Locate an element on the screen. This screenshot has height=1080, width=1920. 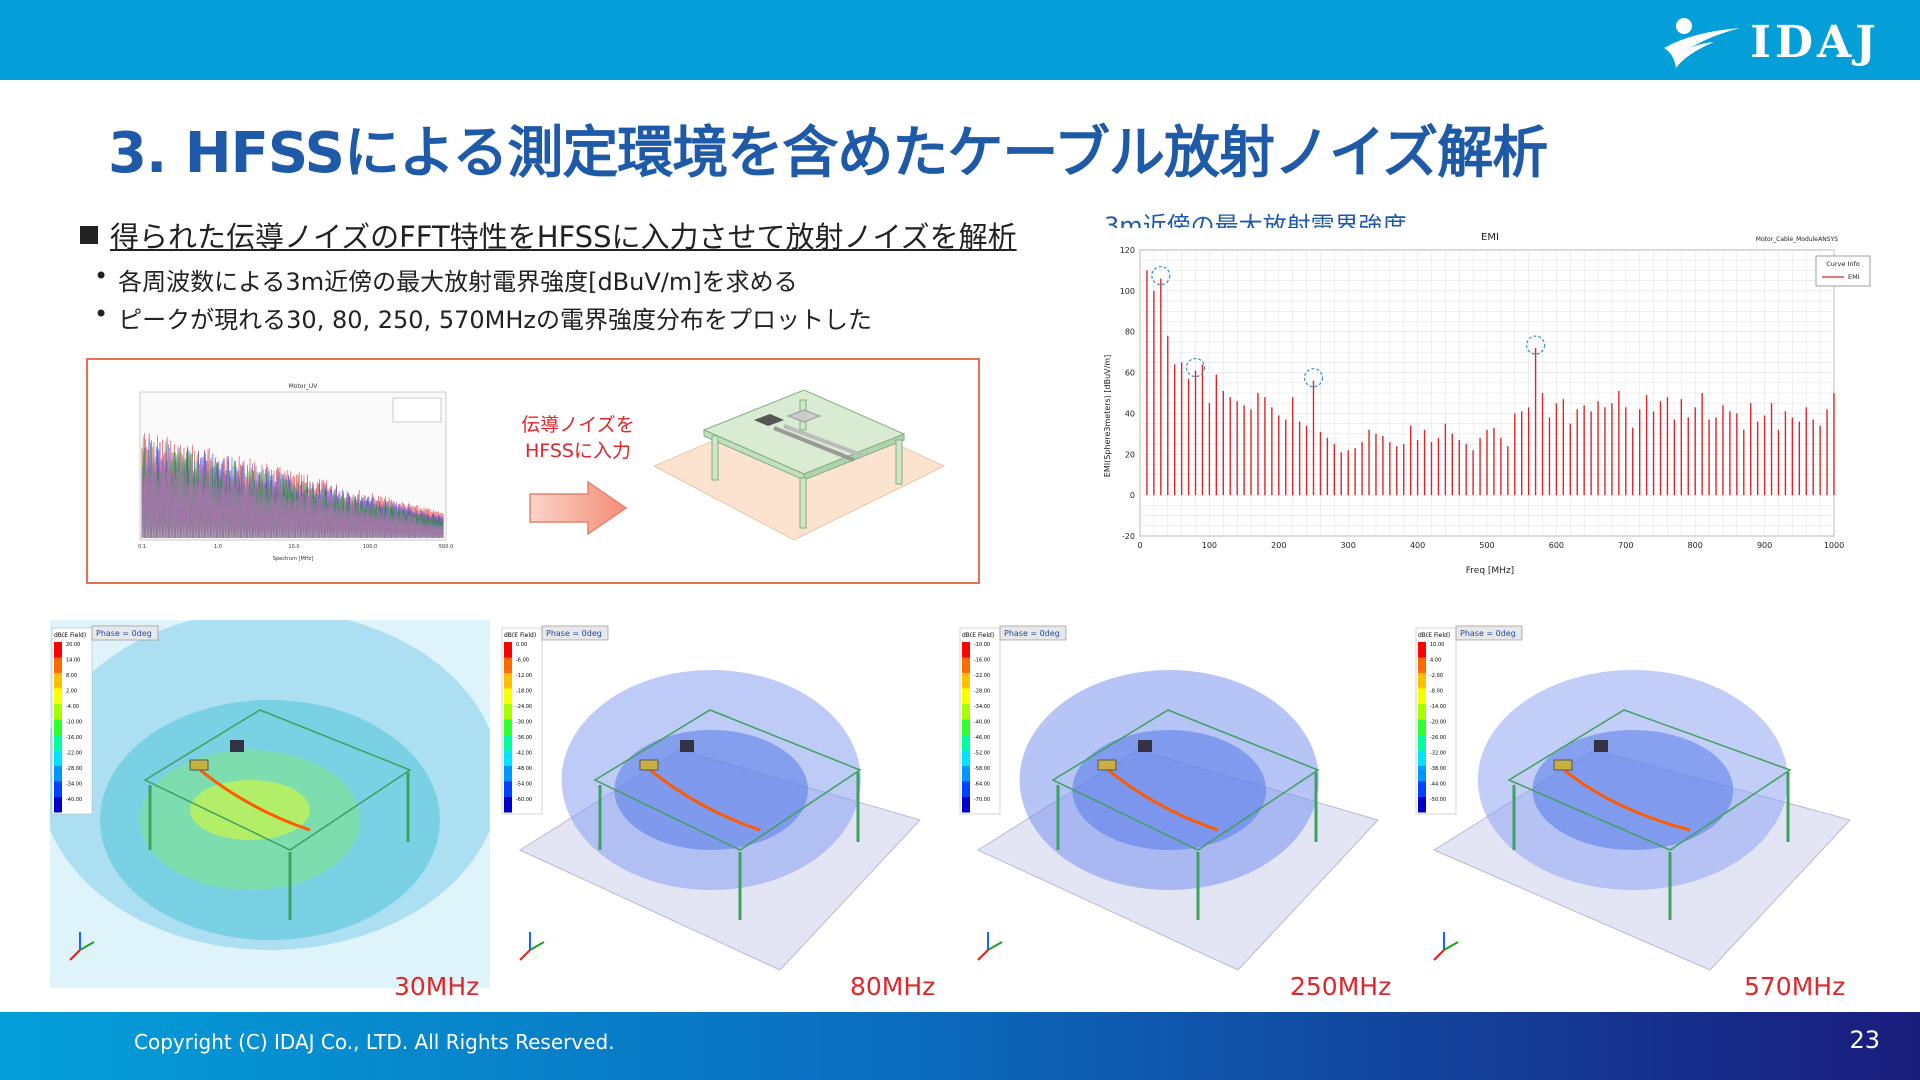
field-legend-value: -22.00 is located at coordinates (74, 754).